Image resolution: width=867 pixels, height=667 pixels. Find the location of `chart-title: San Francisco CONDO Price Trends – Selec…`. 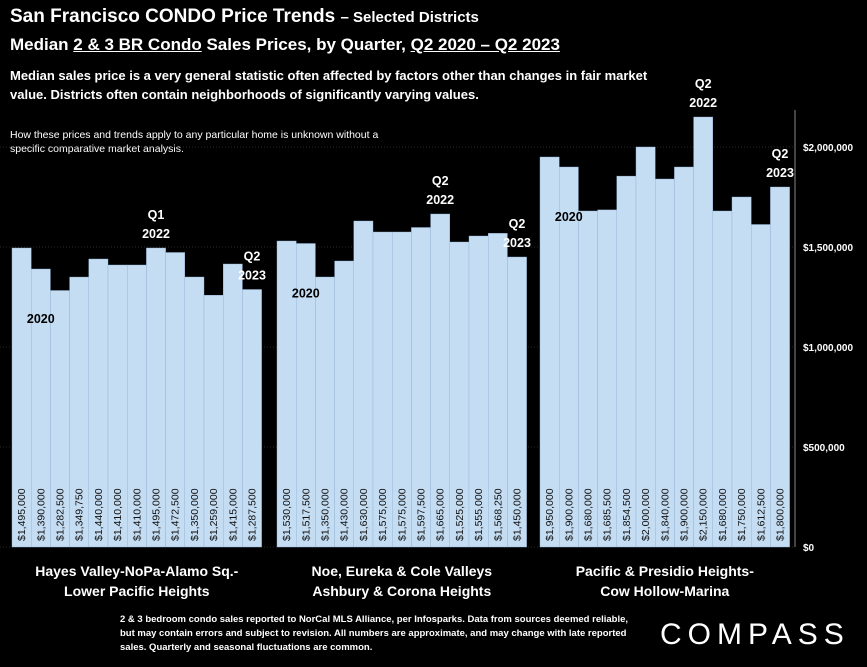

chart-title: San Francisco CONDO Price Trends – Selec… is located at coordinates (244, 17).